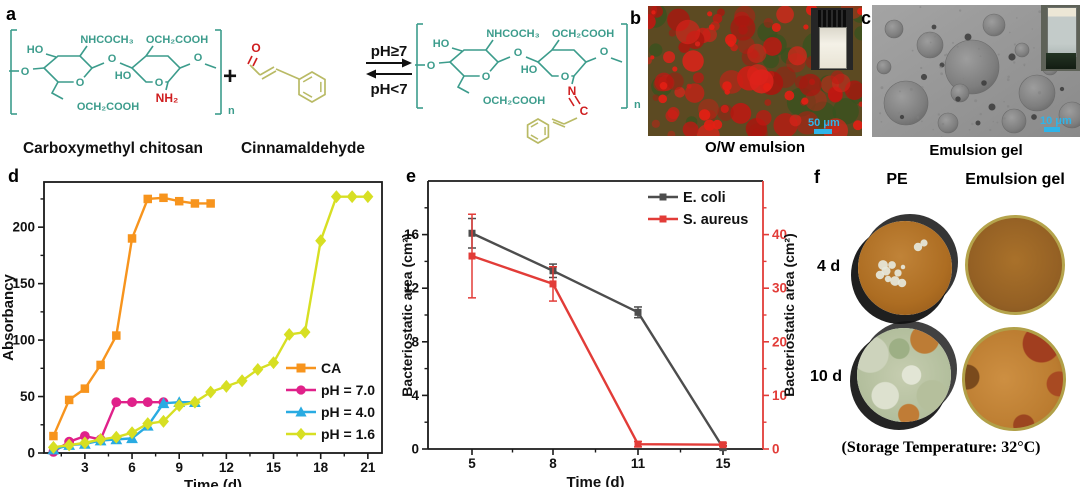 This screenshot has height=487, width=1080. What do you see at coordinates (638, 463) in the screenshot?
I see `x-tick-label: 11` at bounding box center [638, 463].